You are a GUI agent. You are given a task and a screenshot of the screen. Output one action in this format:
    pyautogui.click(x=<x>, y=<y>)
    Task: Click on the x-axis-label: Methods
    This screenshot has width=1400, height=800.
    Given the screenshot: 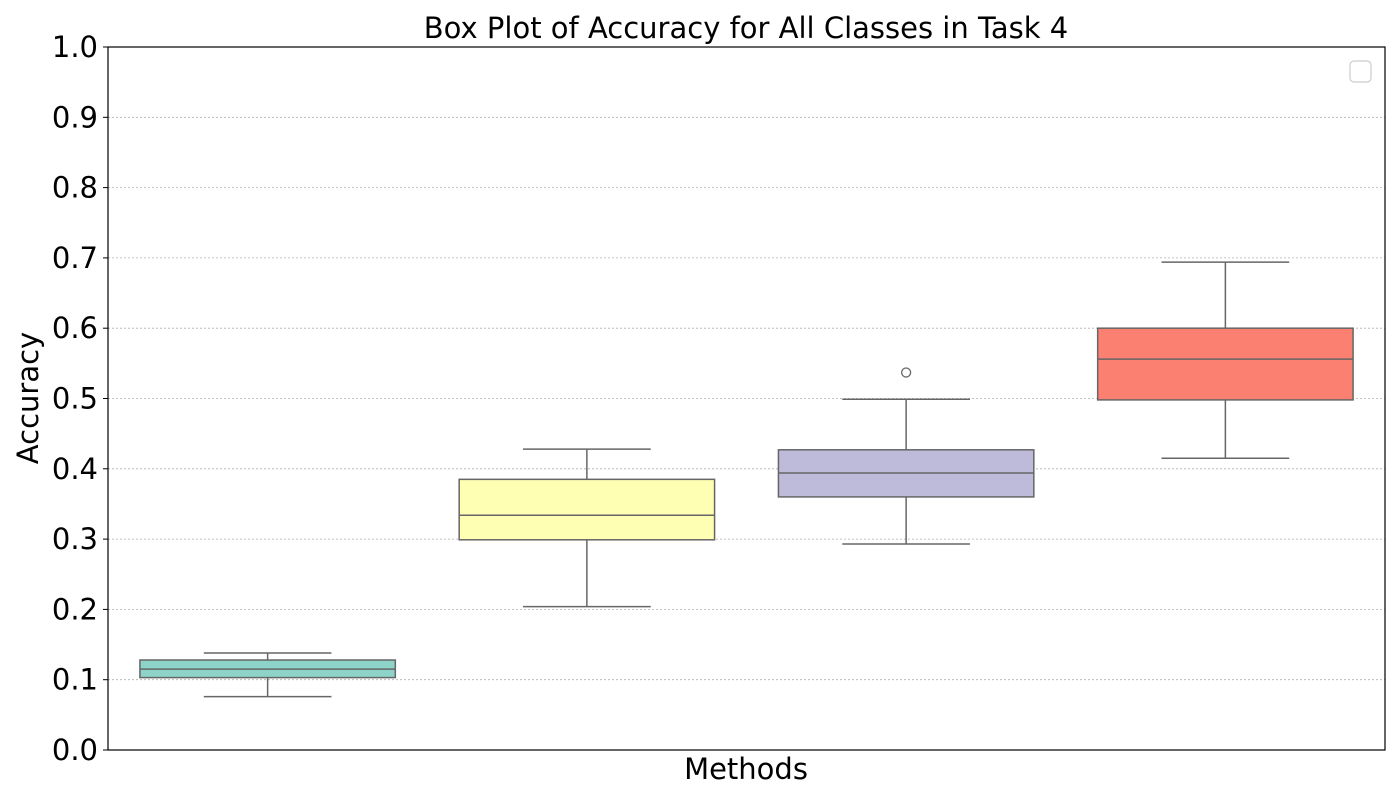 What is the action you would take?
    pyautogui.click(x=746, y=769)
    